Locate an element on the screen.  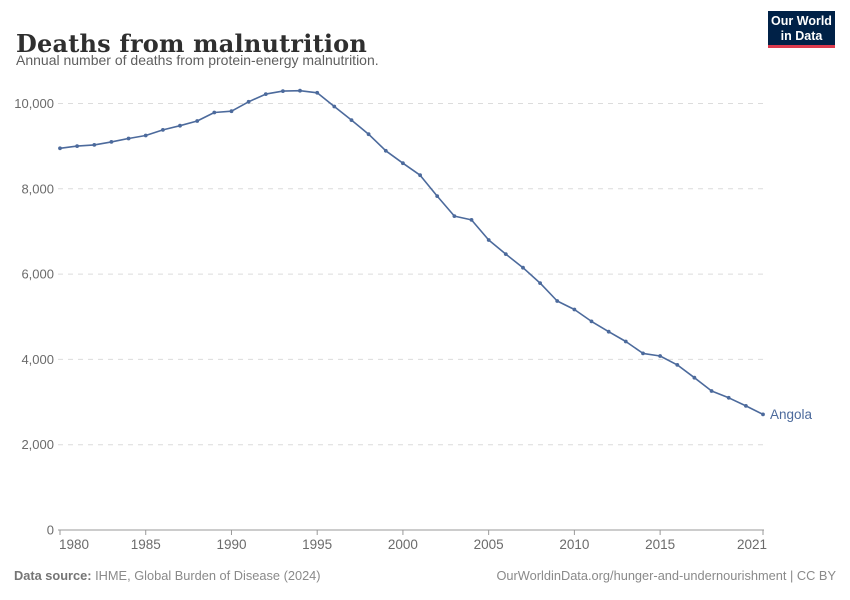
x-axis-tick-label: 1990 is located at coordinates (231, 544).